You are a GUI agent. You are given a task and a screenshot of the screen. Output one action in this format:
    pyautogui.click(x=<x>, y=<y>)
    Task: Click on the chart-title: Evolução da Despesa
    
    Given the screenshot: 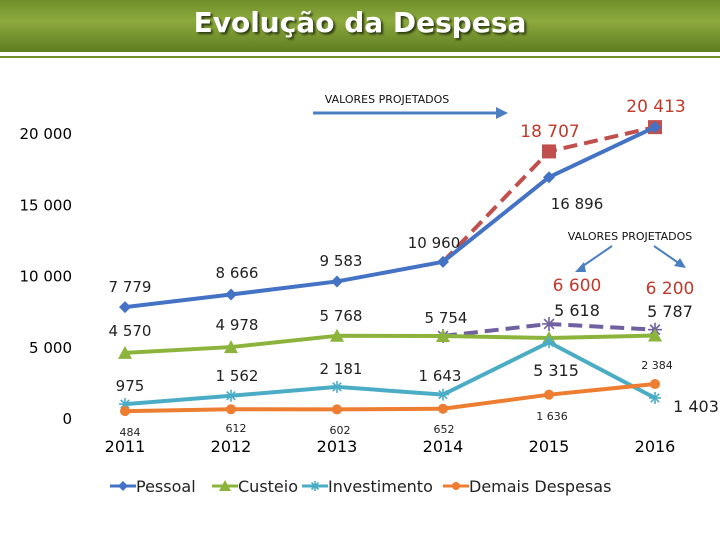 What is the action you would take?
    pyautogui.click(x=360, y=22)
    